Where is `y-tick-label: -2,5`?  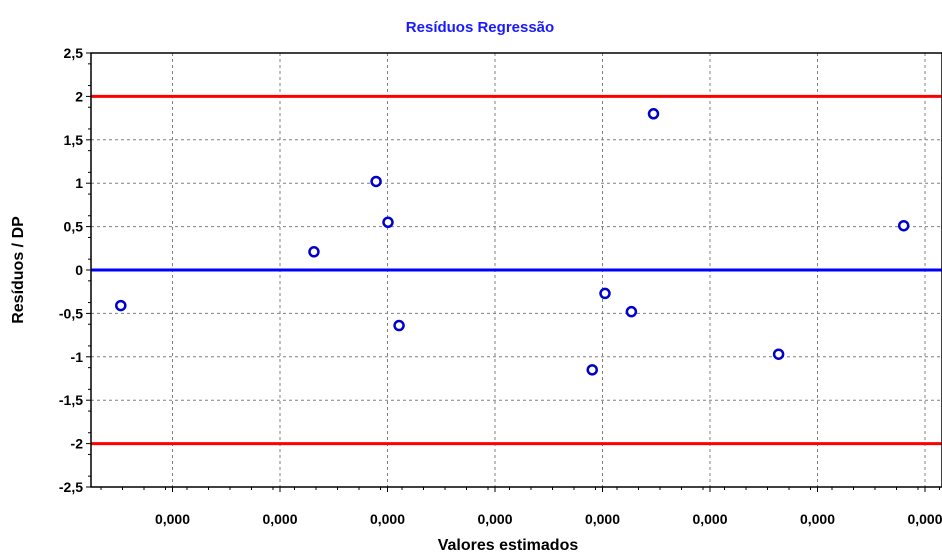
y-tick-label: -2,5 is located at coordinates (71, 487).